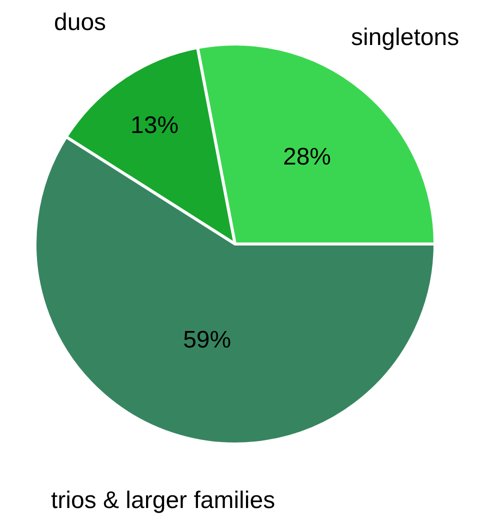 The height and width of the screenshot is (522, 477). Describe the element at coordinates (207, 340) in the screenshot. I see `data-label: 59%` at that location.